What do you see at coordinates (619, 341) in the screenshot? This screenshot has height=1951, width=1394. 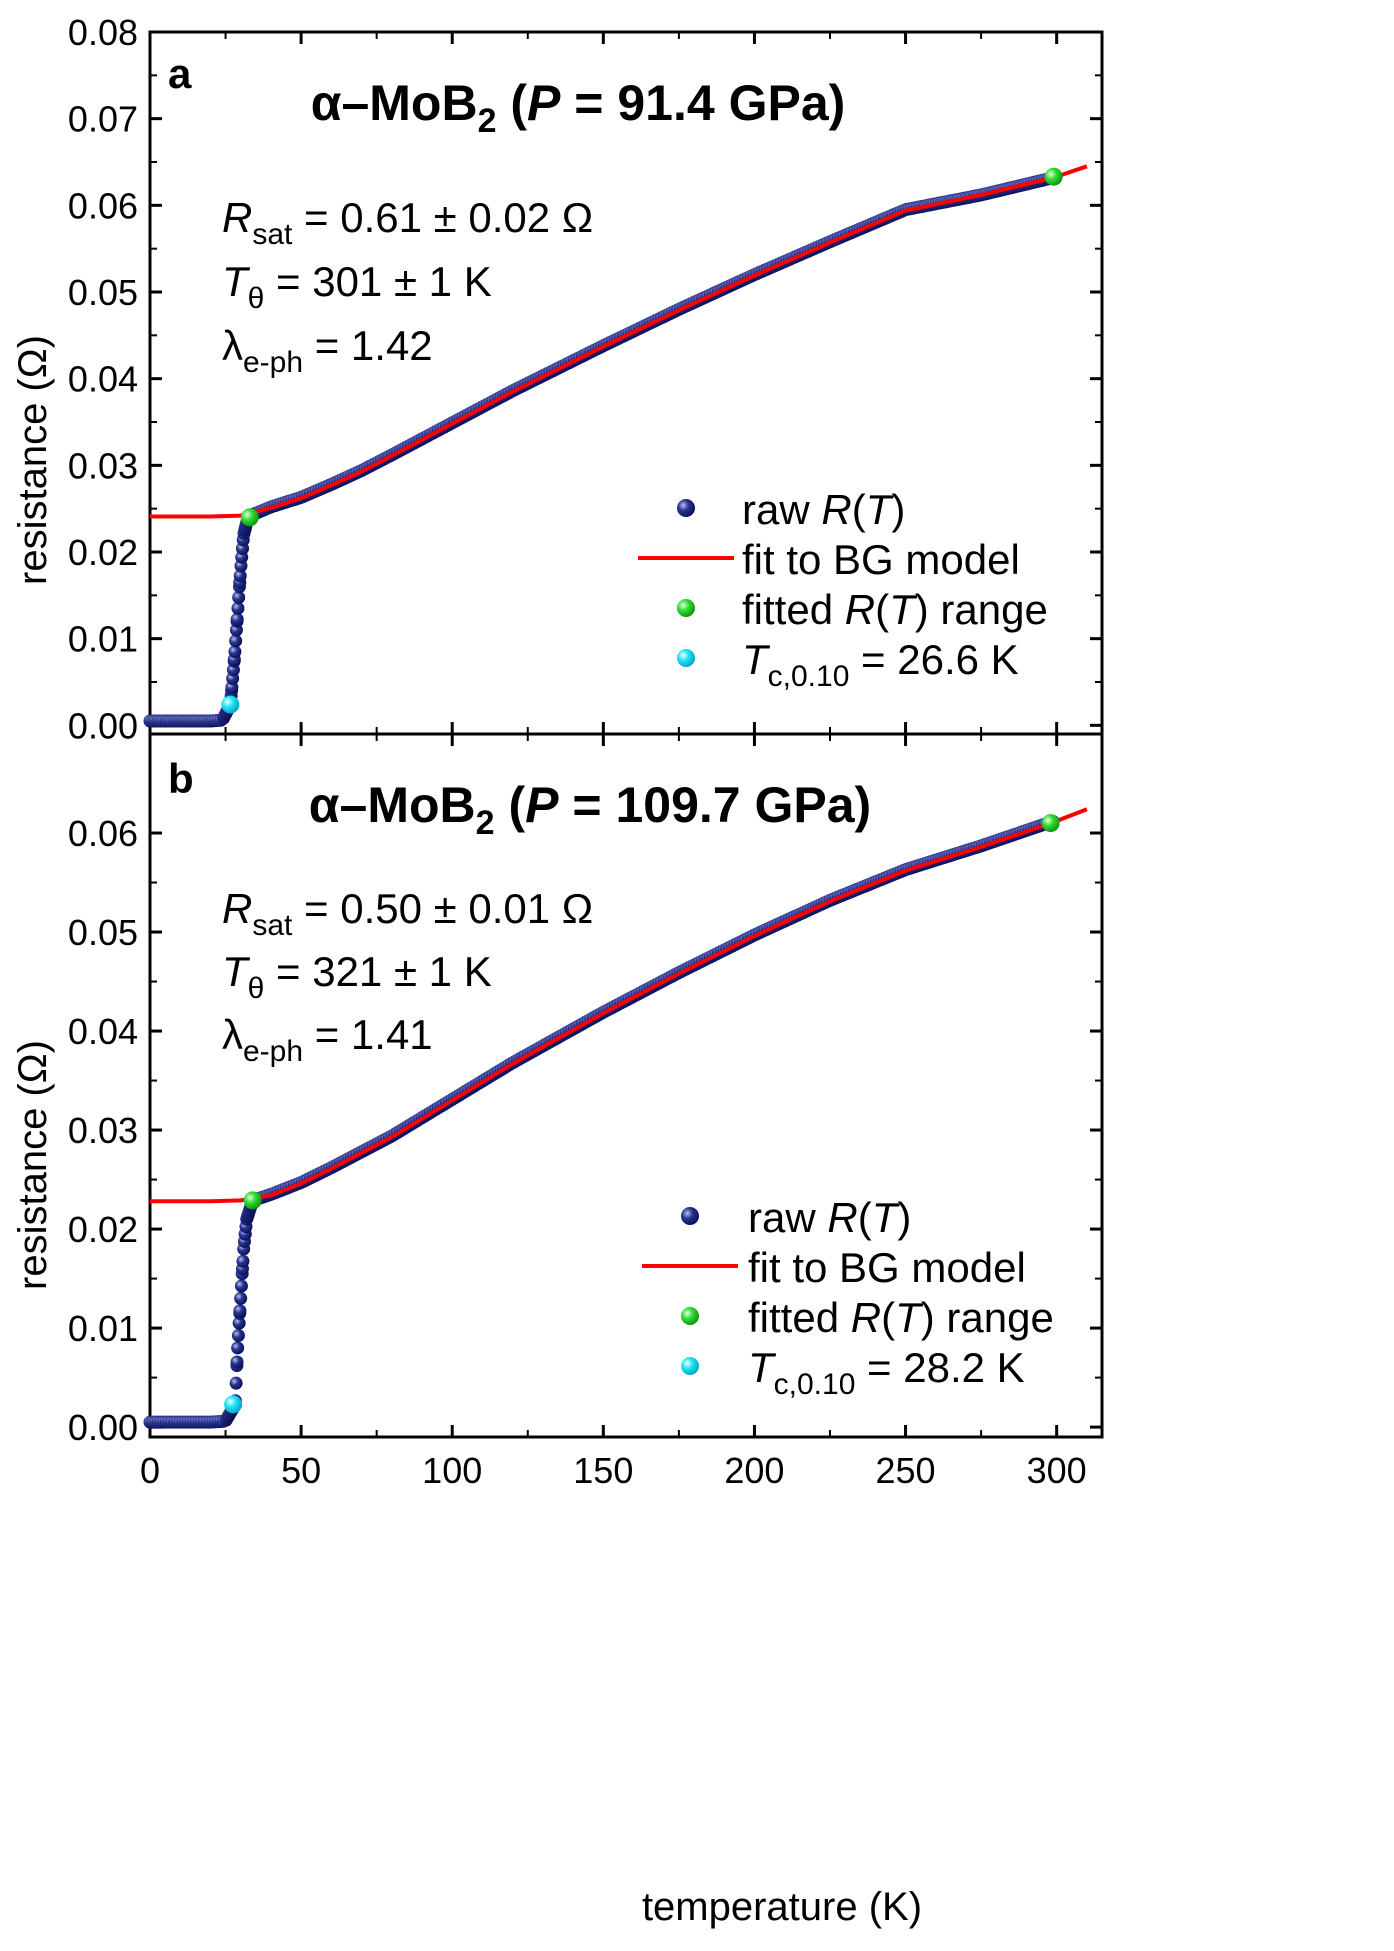 I see `fit-line-a` at bounding box center [619, 341].